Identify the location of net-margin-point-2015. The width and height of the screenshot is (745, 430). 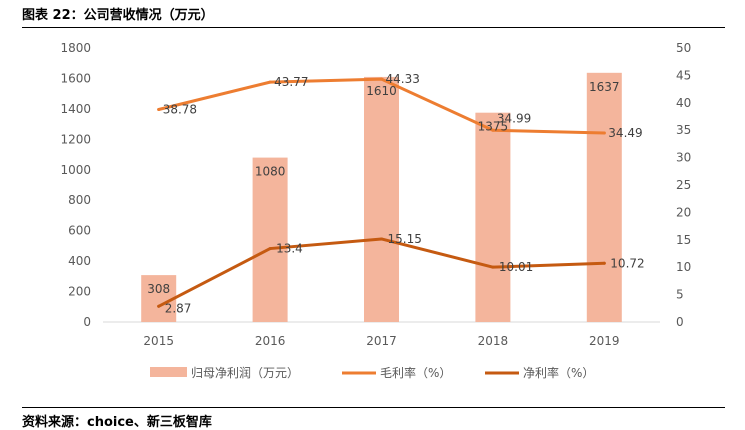
(159, 306).